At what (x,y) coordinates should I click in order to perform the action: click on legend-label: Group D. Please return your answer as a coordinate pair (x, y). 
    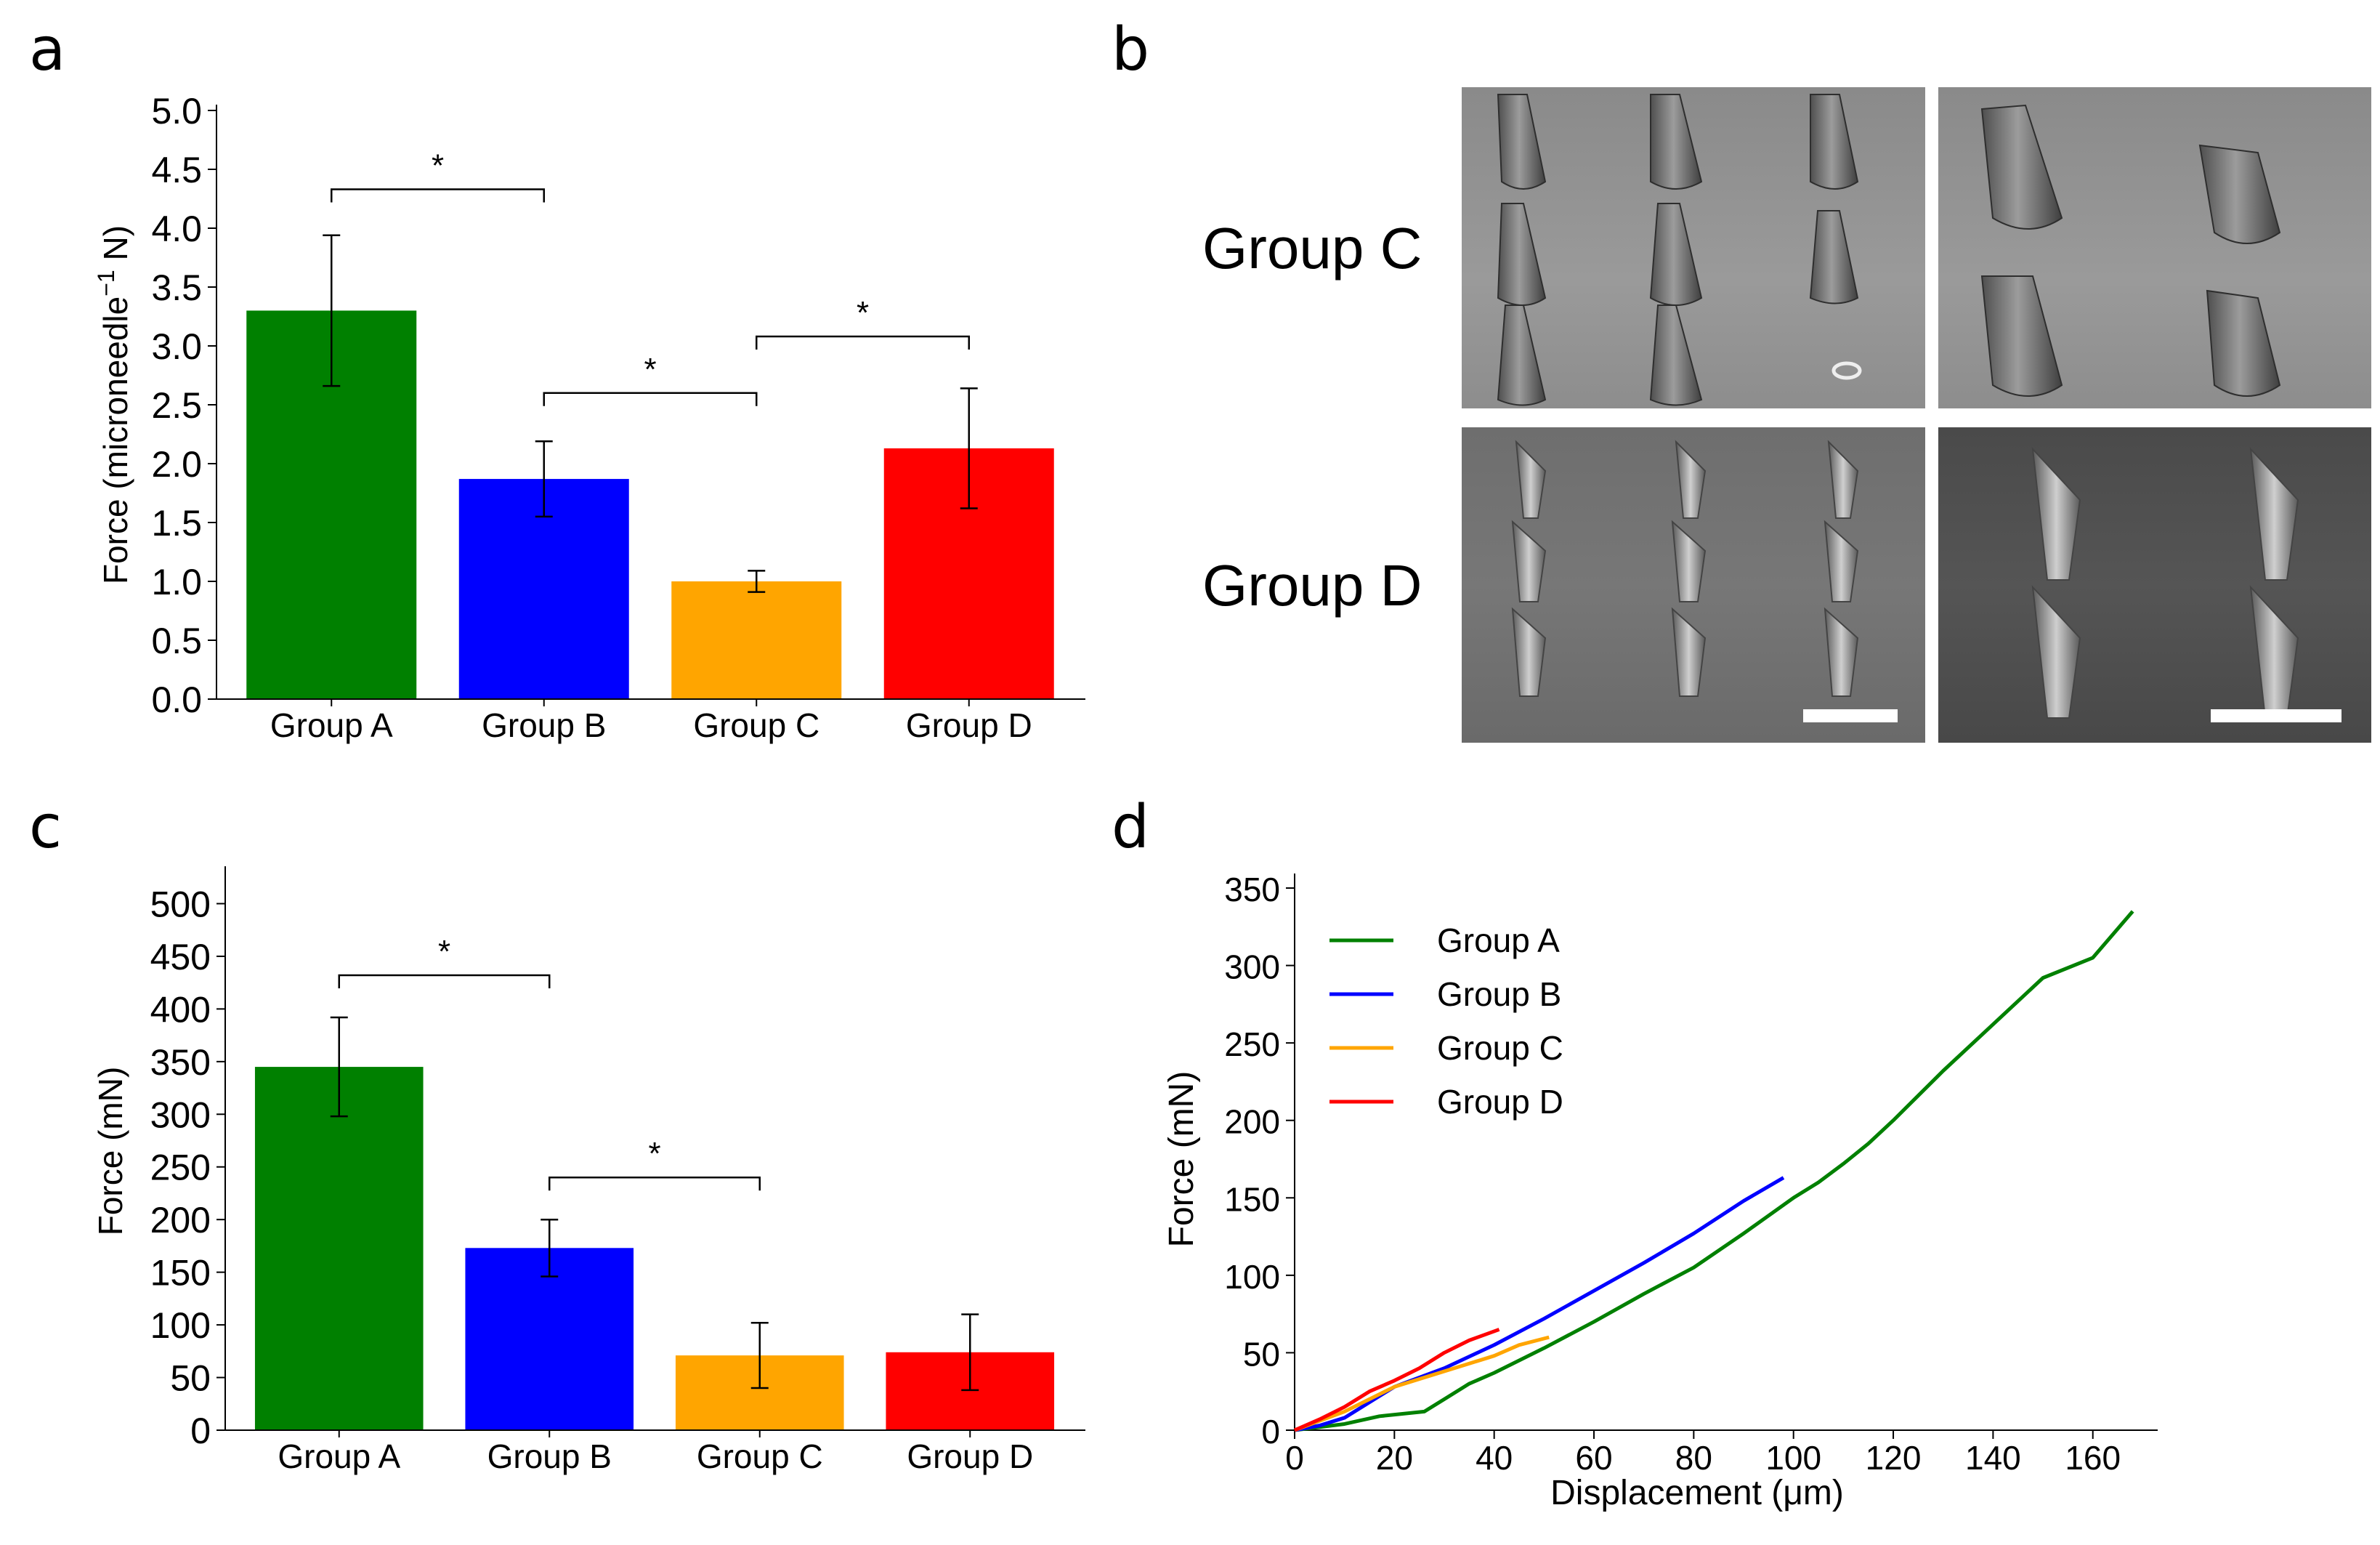
    Looking at the image, I should click on (1500, 1102).